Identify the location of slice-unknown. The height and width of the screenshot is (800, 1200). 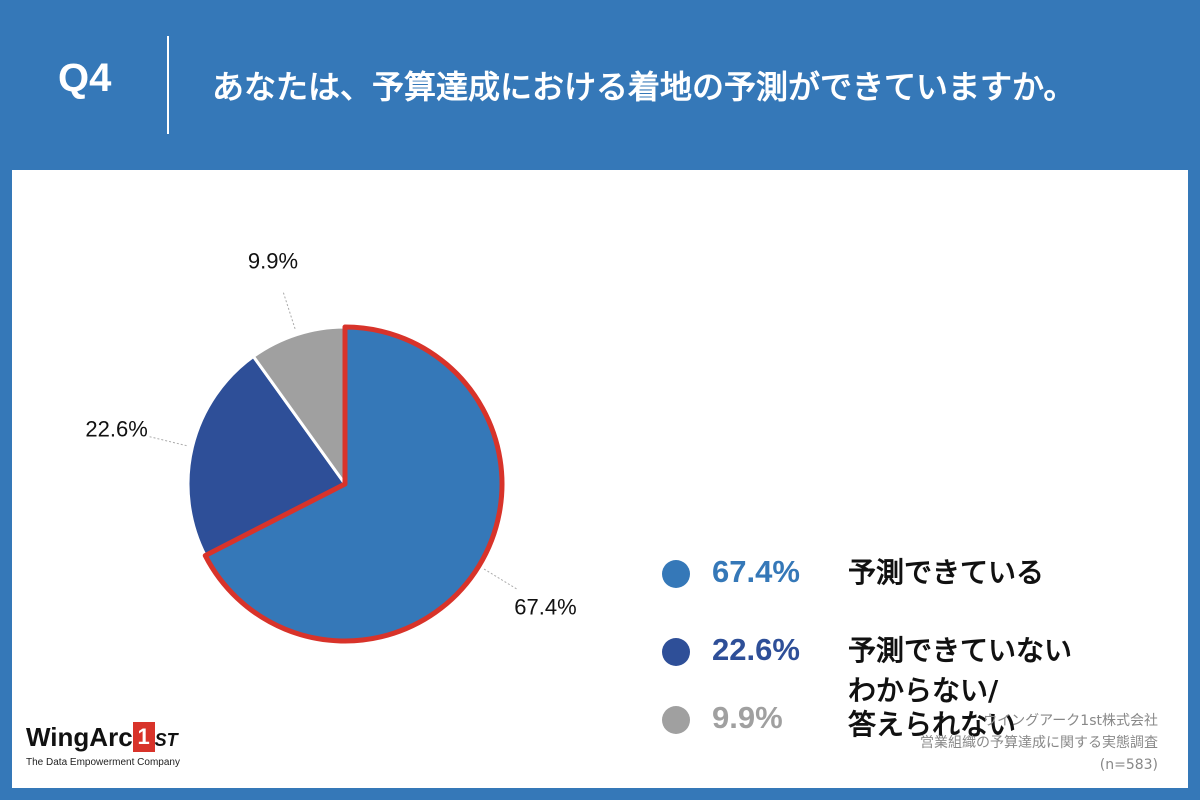
(299, 405).